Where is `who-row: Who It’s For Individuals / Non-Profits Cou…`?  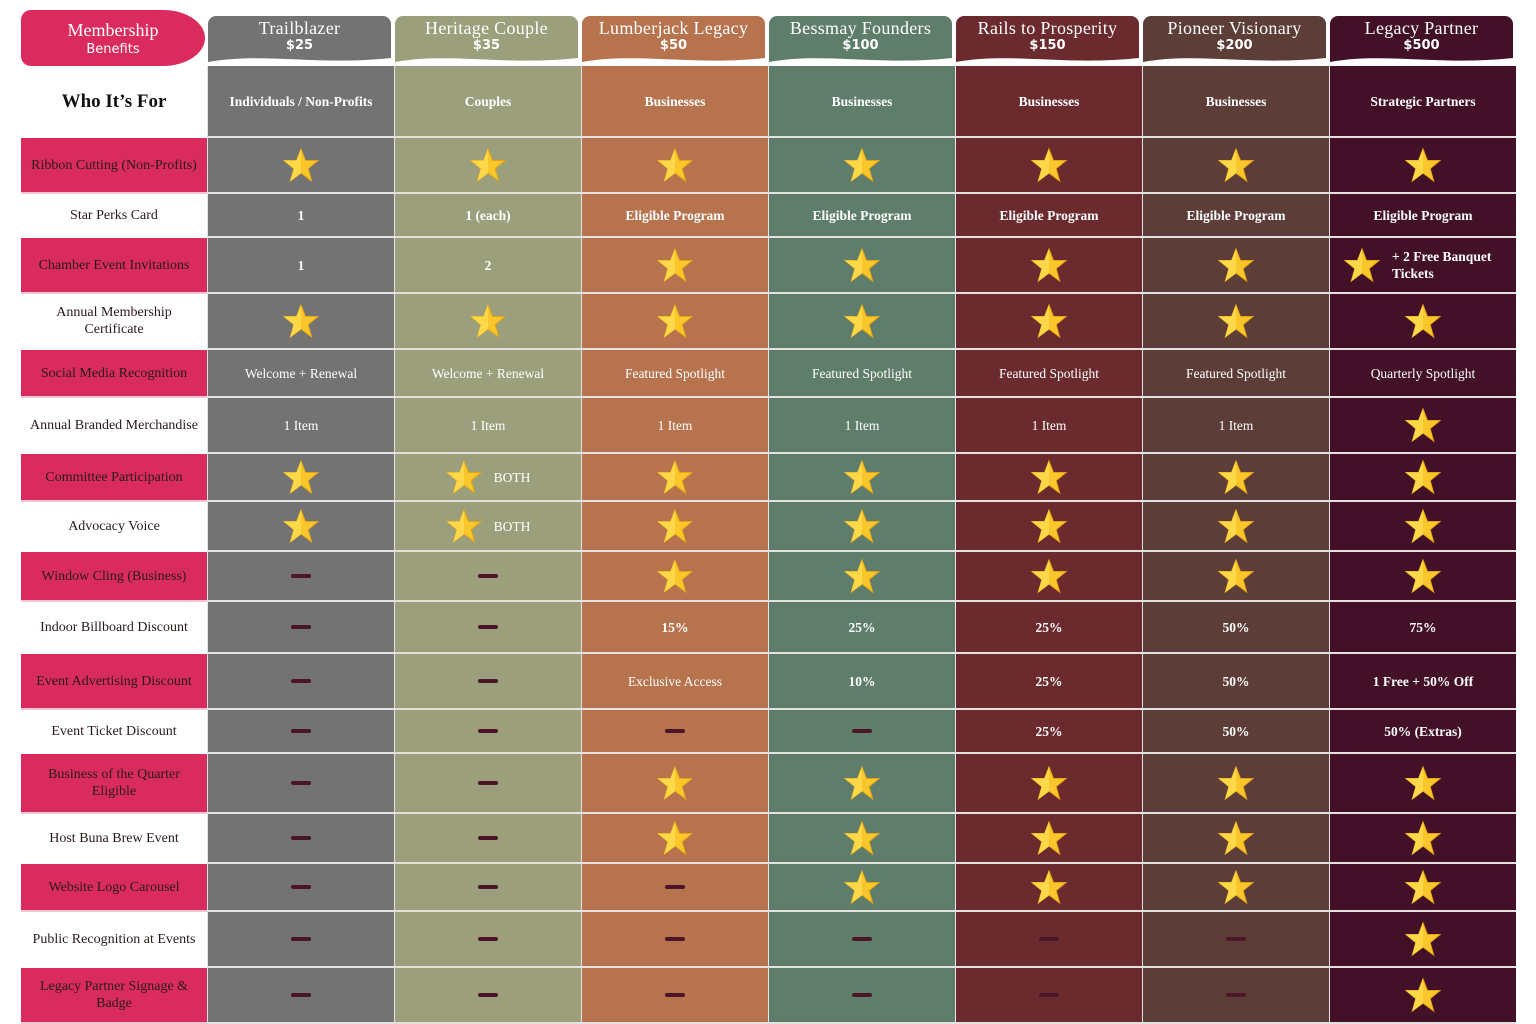 who-row: Who It’s For Individuals / Non-Profits Cou… is located at coordinates (768, 102).